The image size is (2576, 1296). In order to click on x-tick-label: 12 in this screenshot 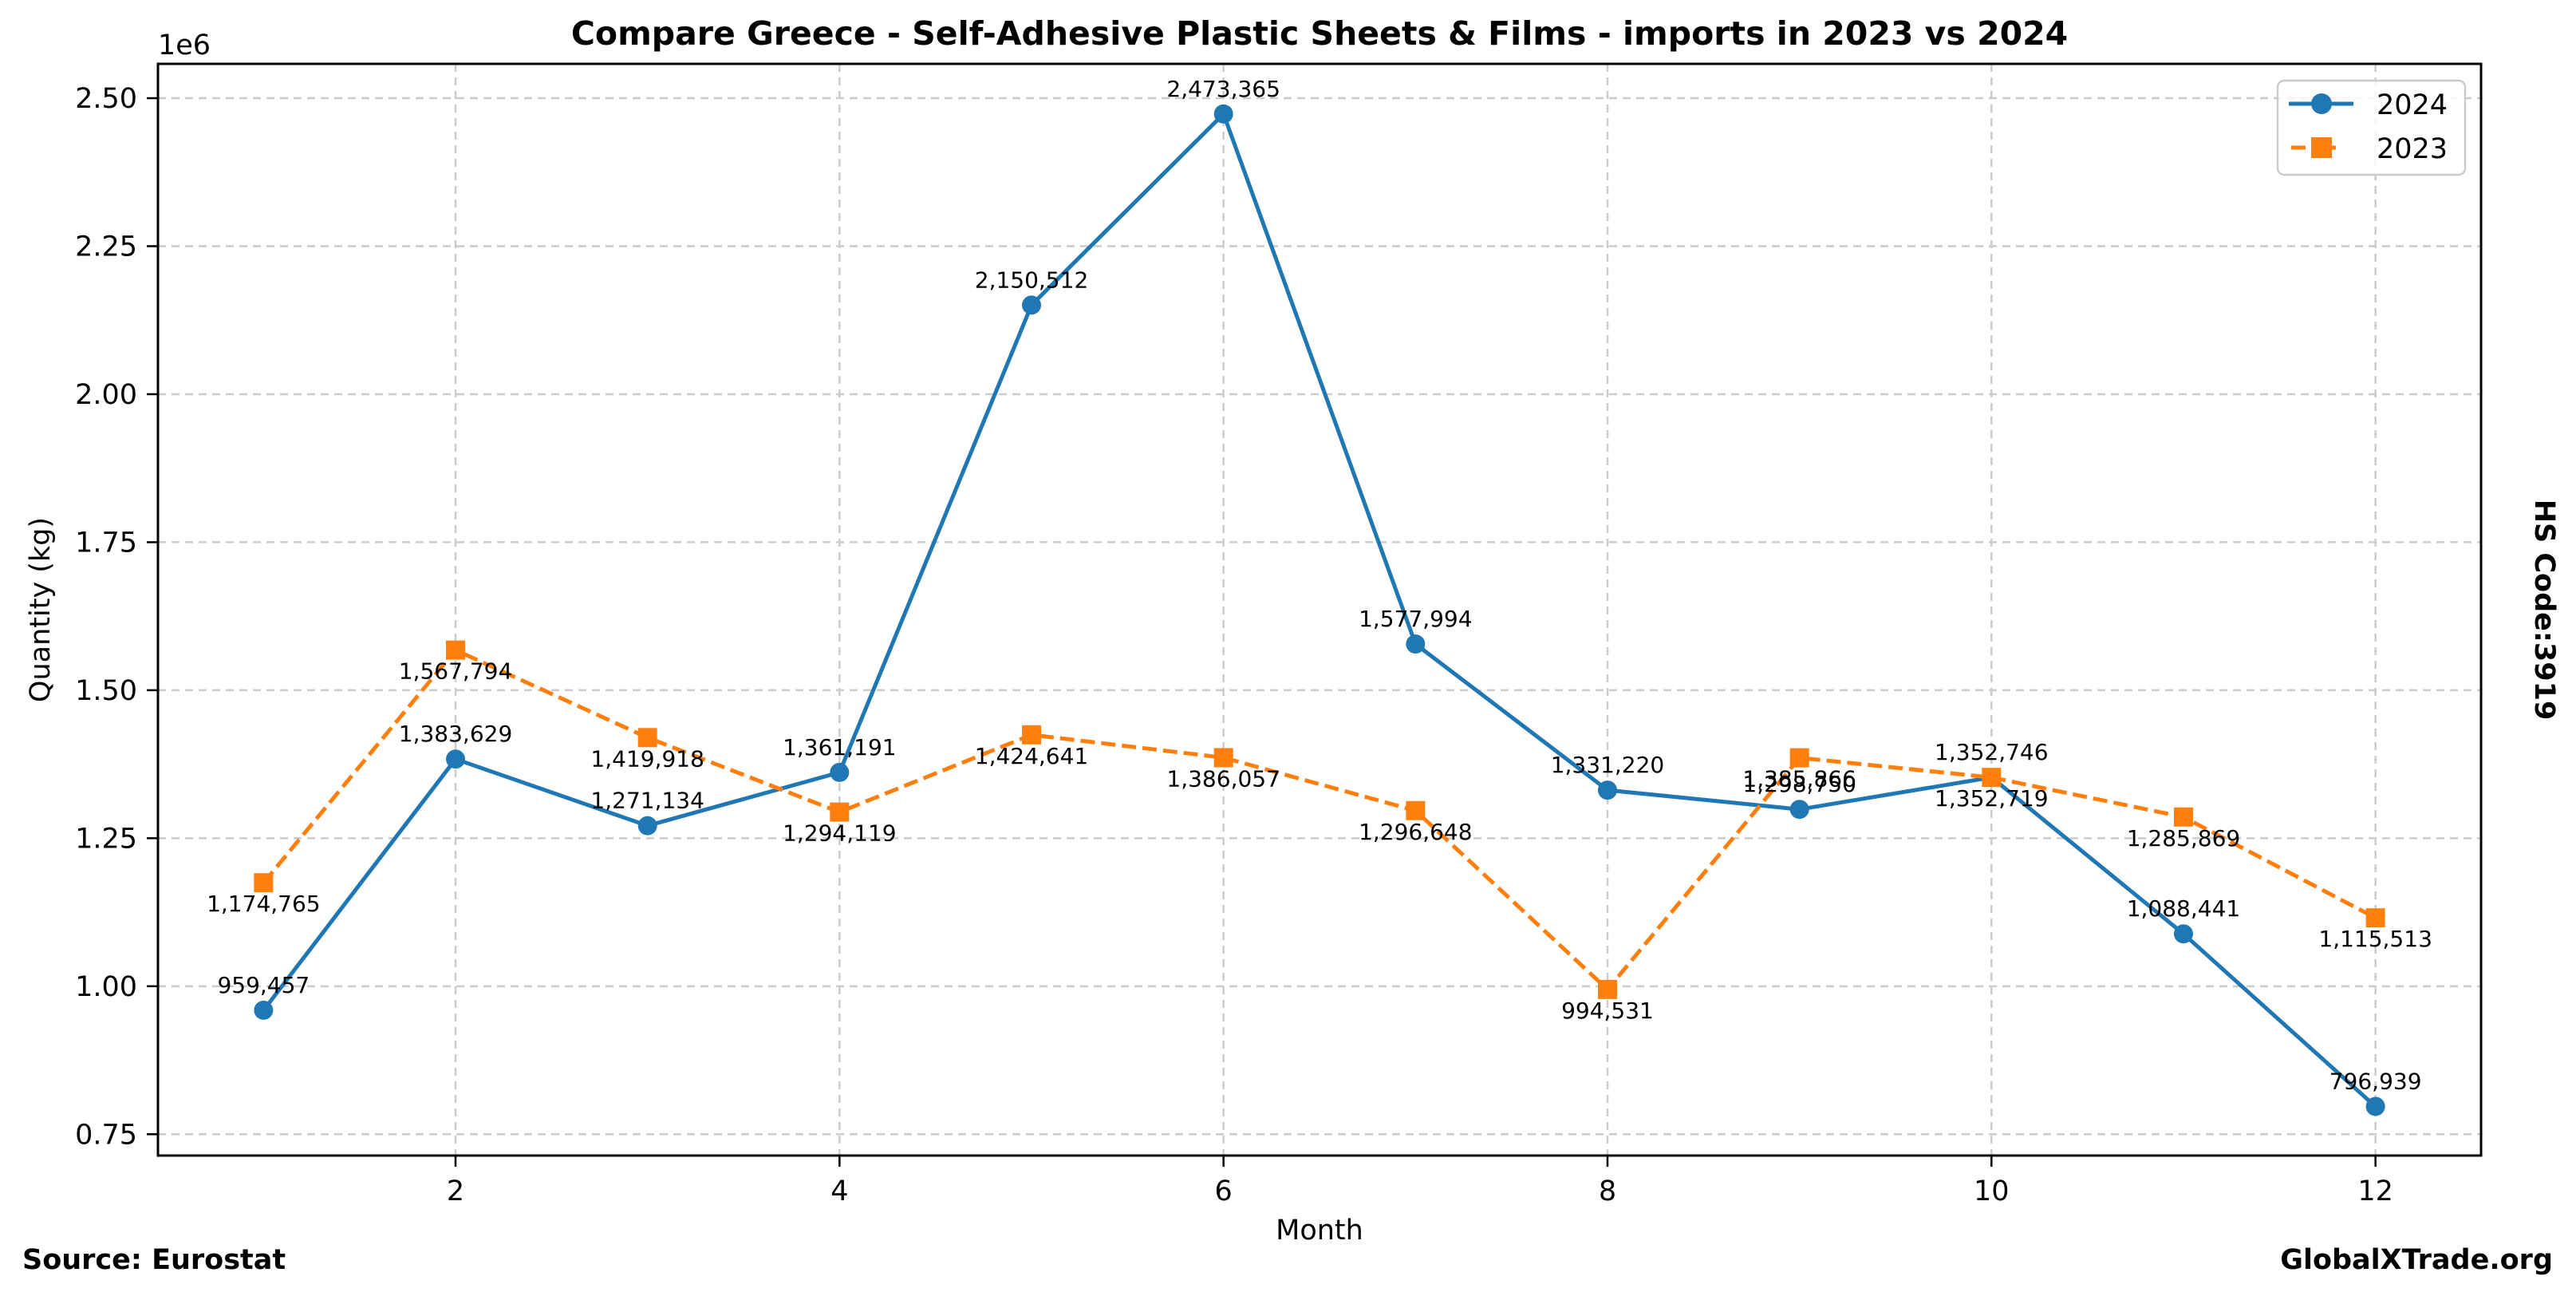, I will do `click(2375, 1191)`.